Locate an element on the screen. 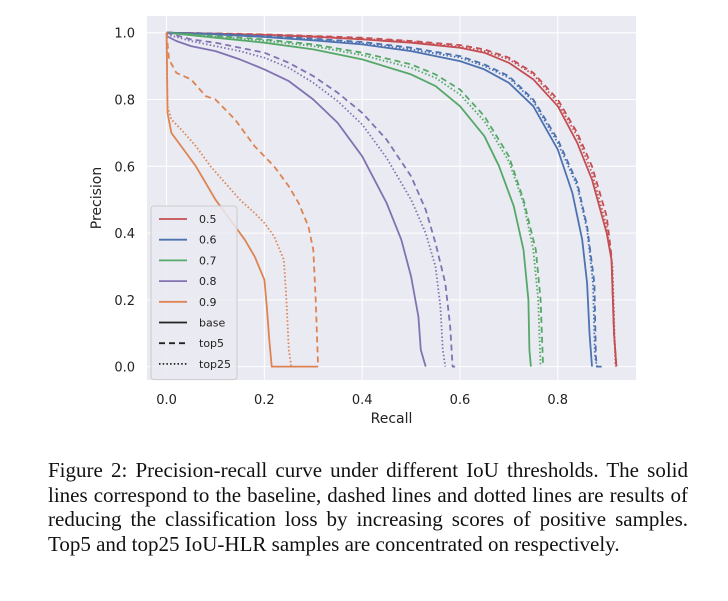  y-tick-label: 0.0 is located at coordinates (124, 368).